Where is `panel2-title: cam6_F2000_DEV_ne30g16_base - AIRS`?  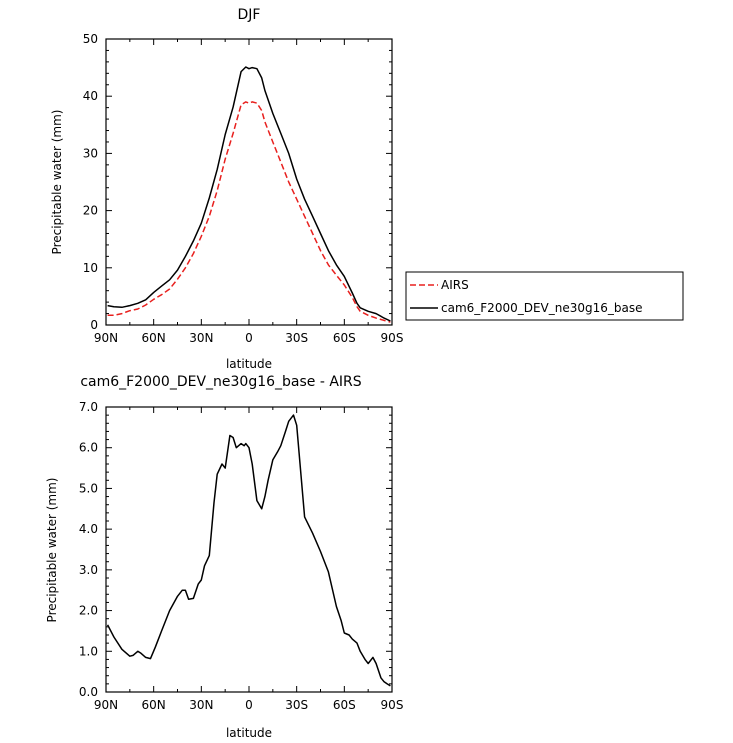
panel2-title: cam6_F2000_DEV_ne30g16_base - AIRS is located at coordinates (220, 382).